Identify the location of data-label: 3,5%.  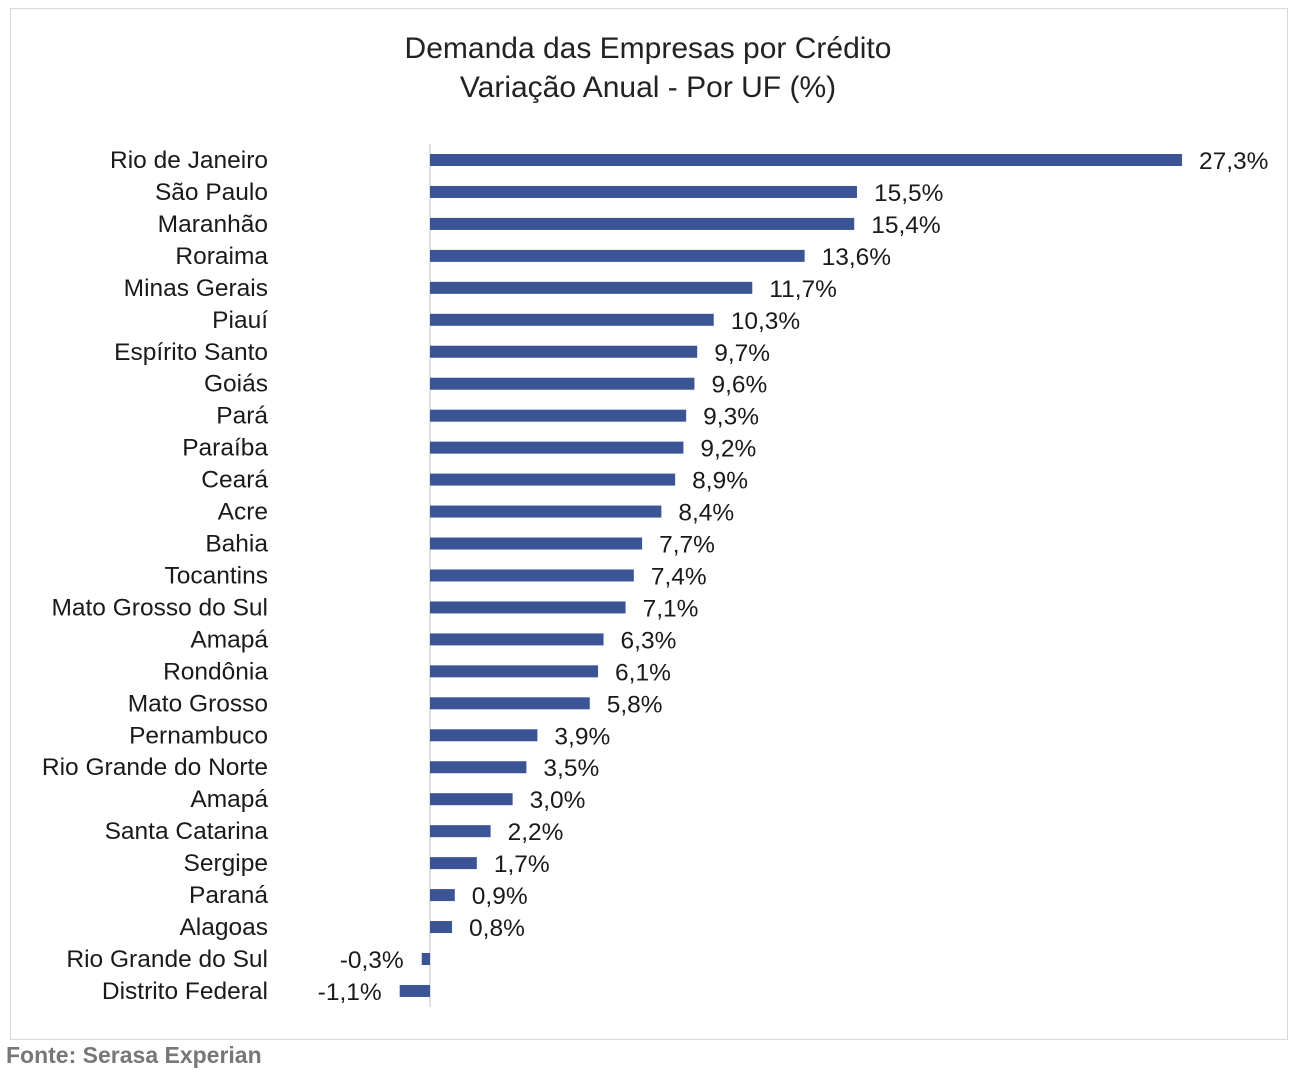
(571, 768).